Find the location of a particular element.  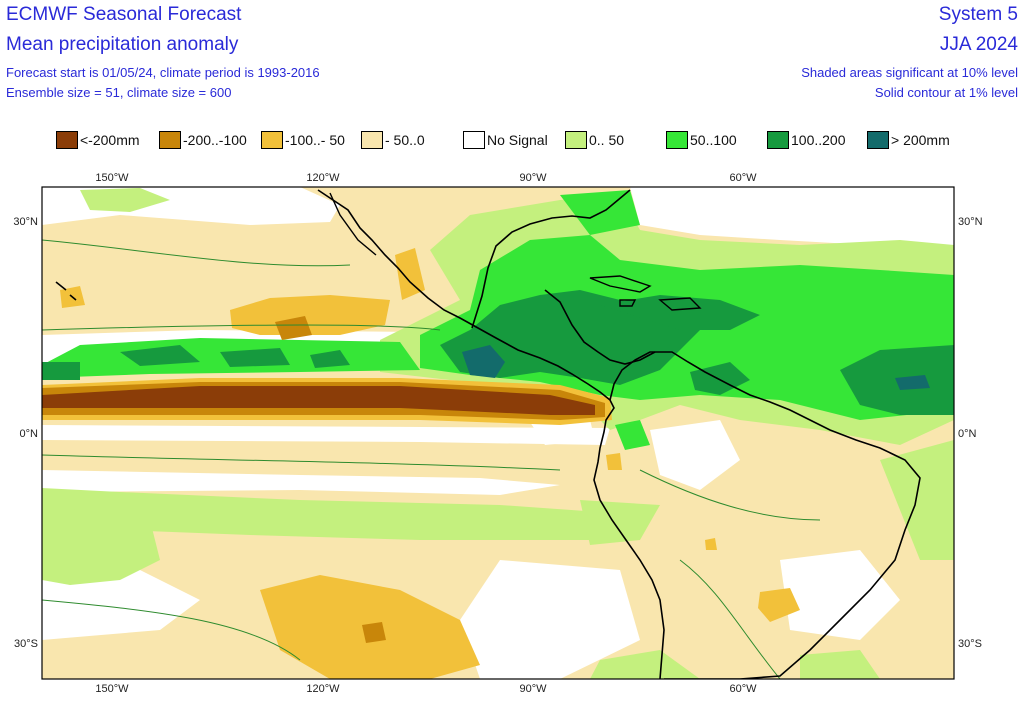

coastline-east is located at coordinates (765, 515).